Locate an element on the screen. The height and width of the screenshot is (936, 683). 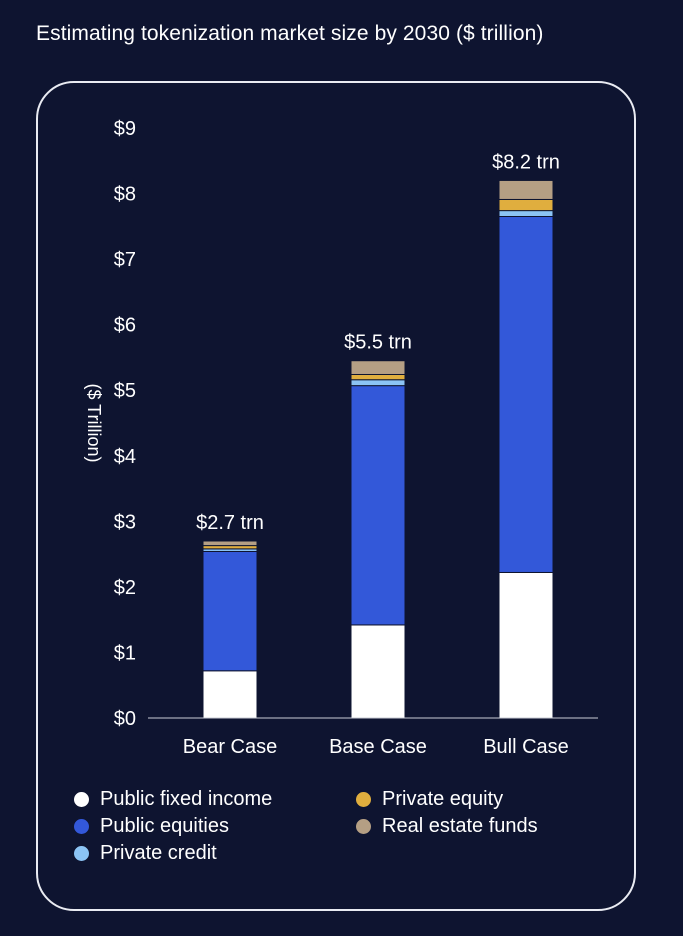
y-tick-label: $7 is located at coordinates (125, 260).